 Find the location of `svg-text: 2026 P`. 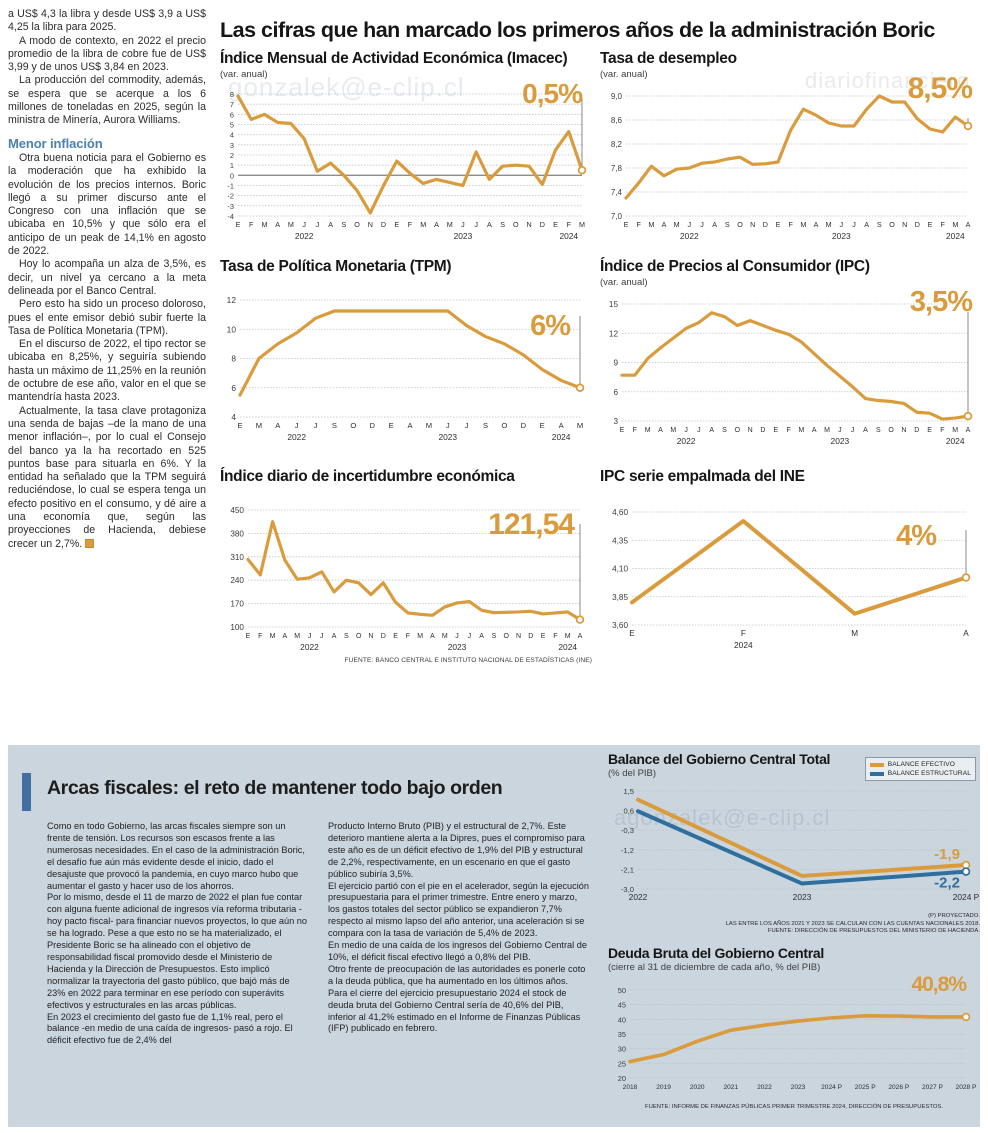

svg-text: 2026 P is located at coordinates (899, 1087).